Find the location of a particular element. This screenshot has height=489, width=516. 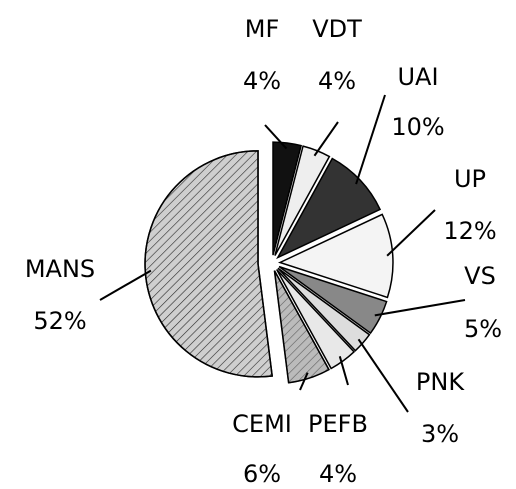

slice-label: VS is located at coordinates (480, 276).